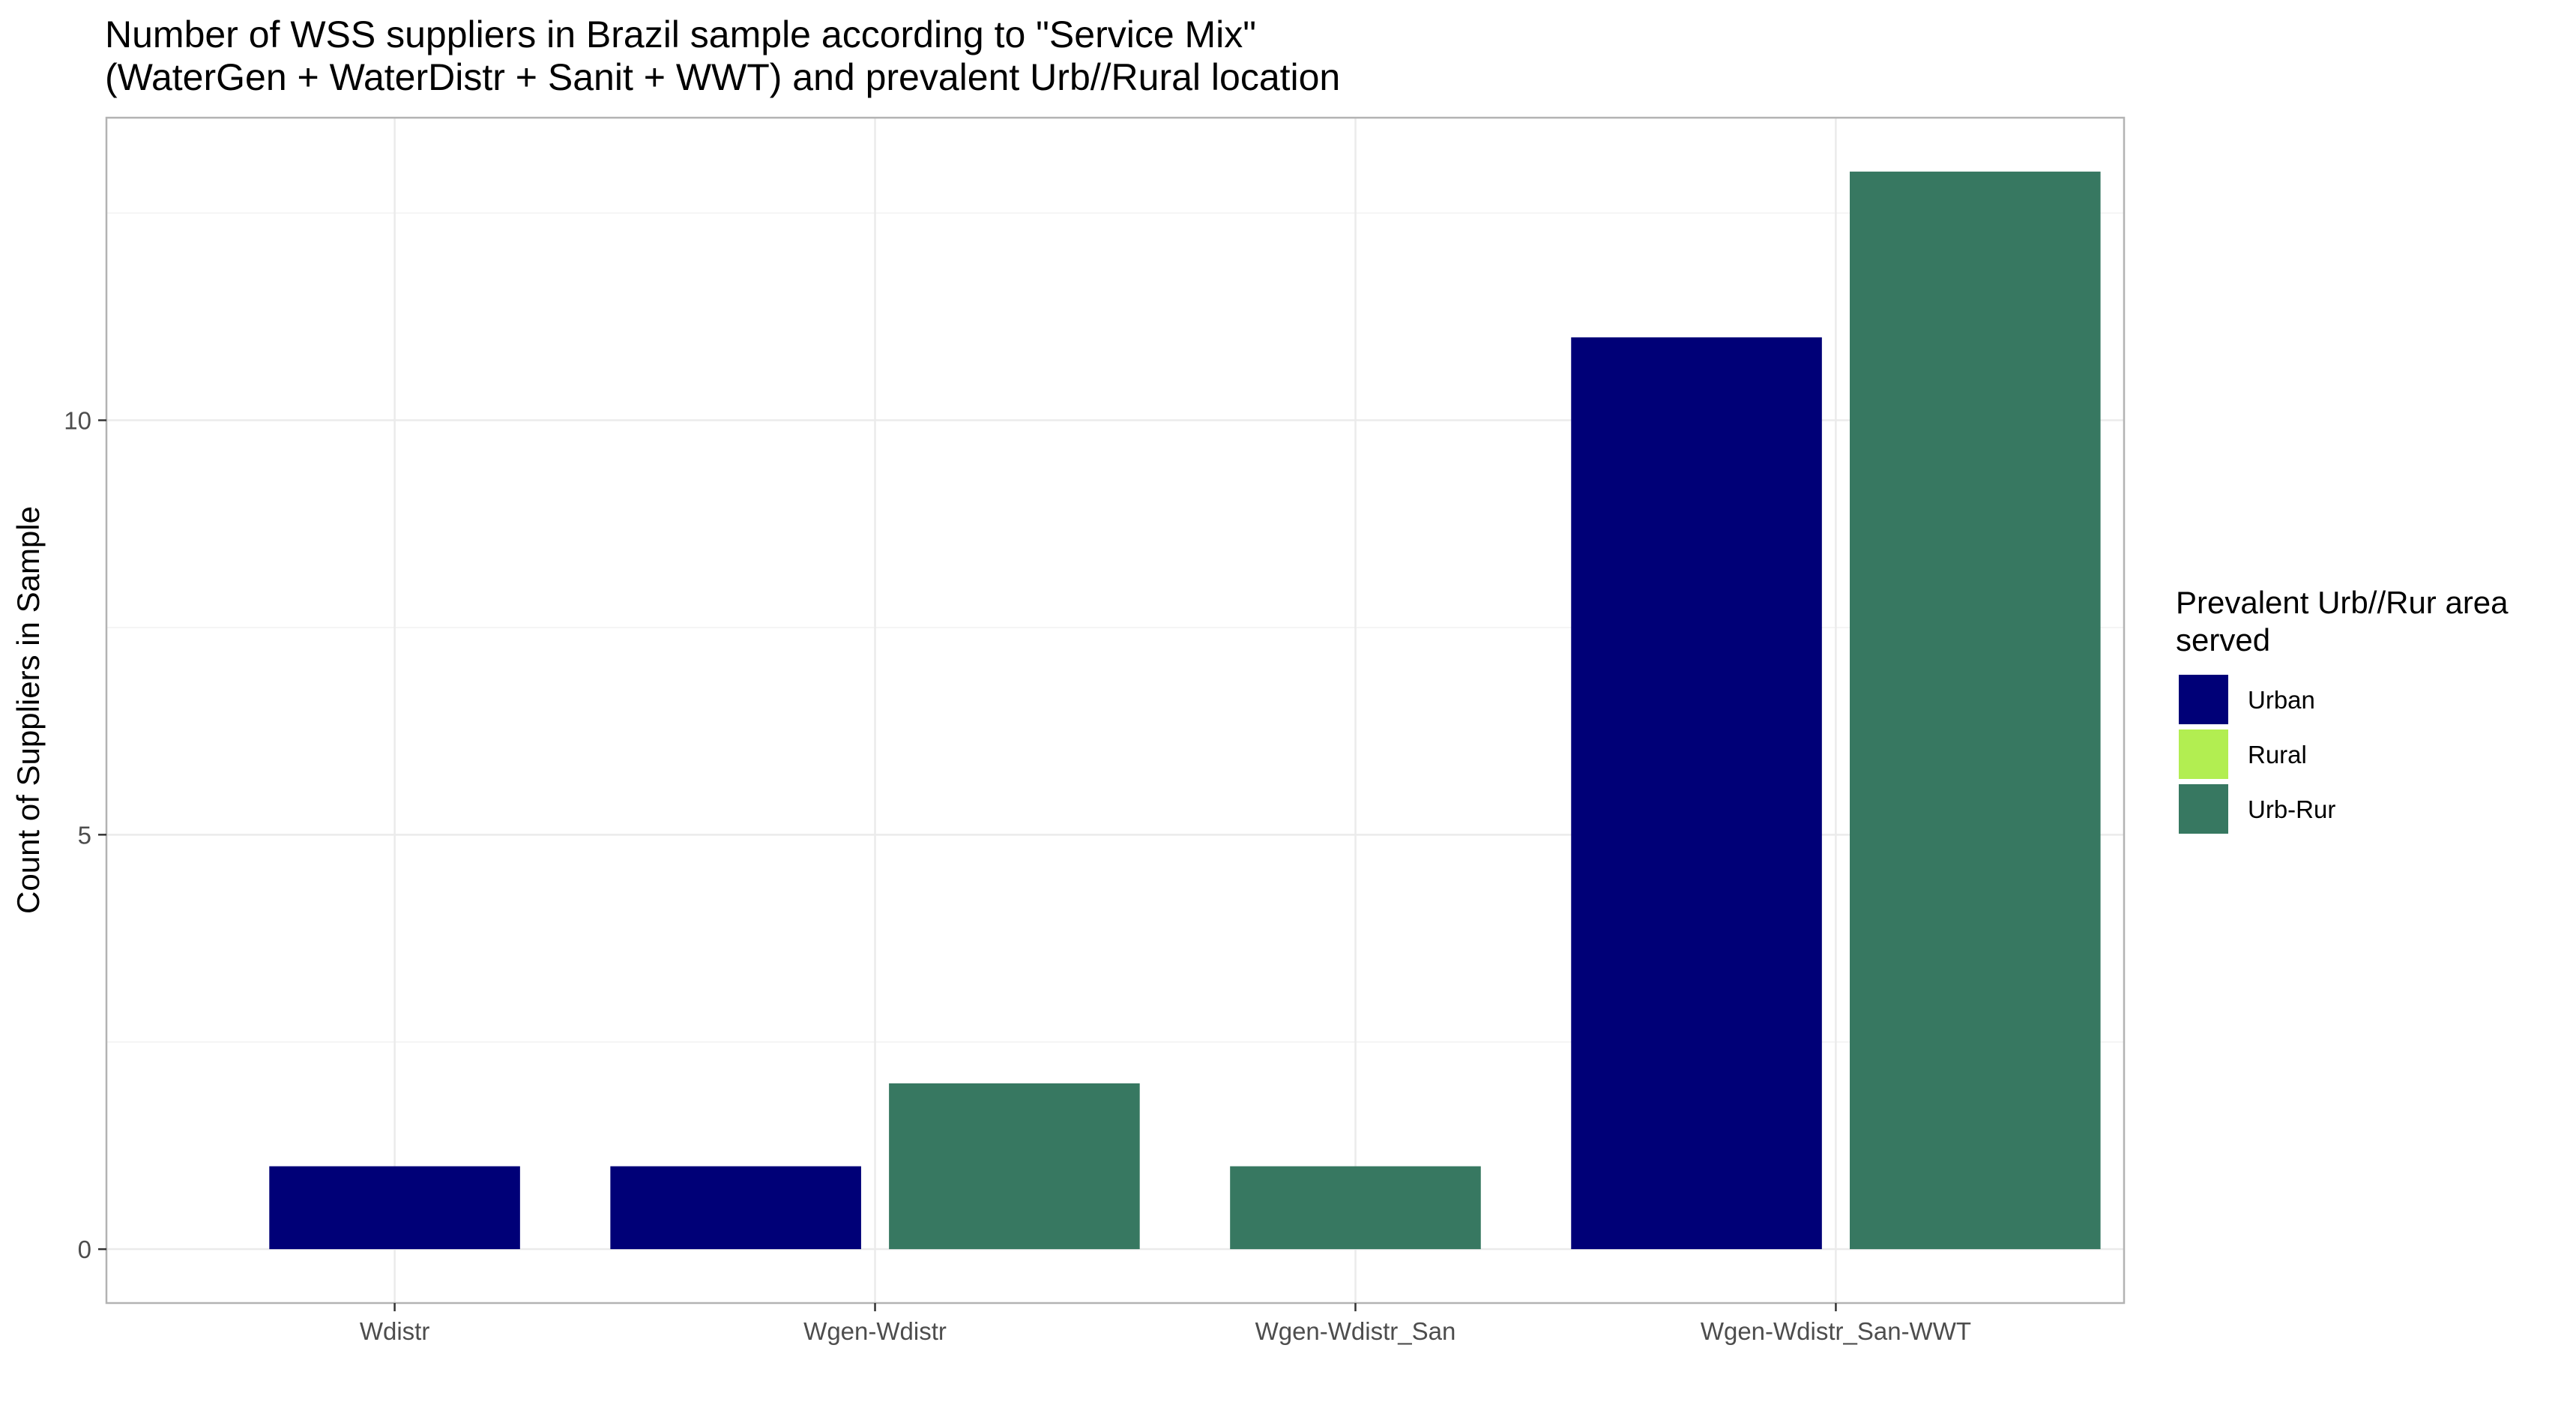  What do you see at coordinates (85, 1249) in the screenshot?
I see `y-tick-label: 0` at bounding box center [85, 1249].